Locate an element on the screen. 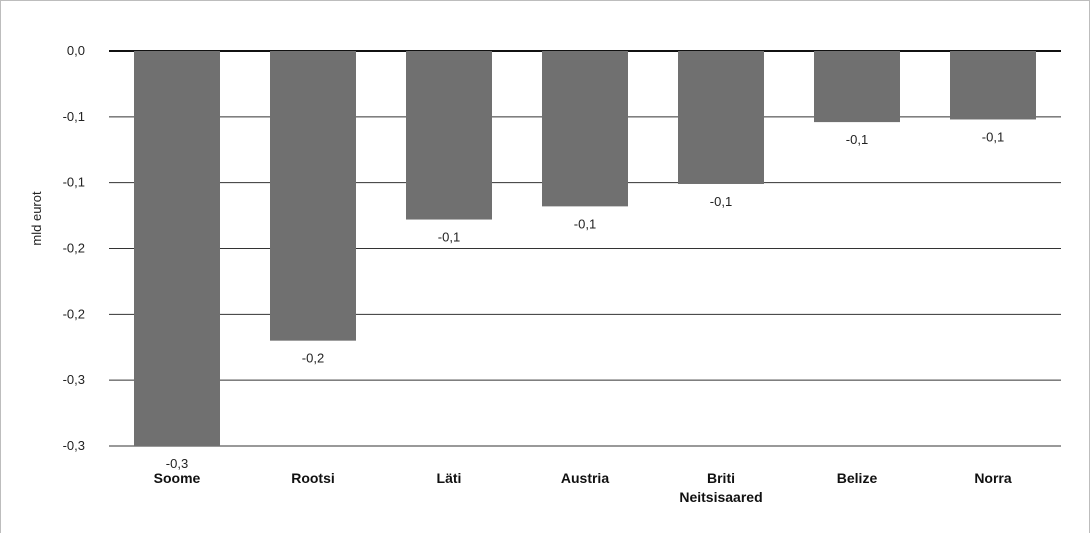 This screenshot has width=1090, height=534. x-category-label: Briti is located at coordinates (721, 478).